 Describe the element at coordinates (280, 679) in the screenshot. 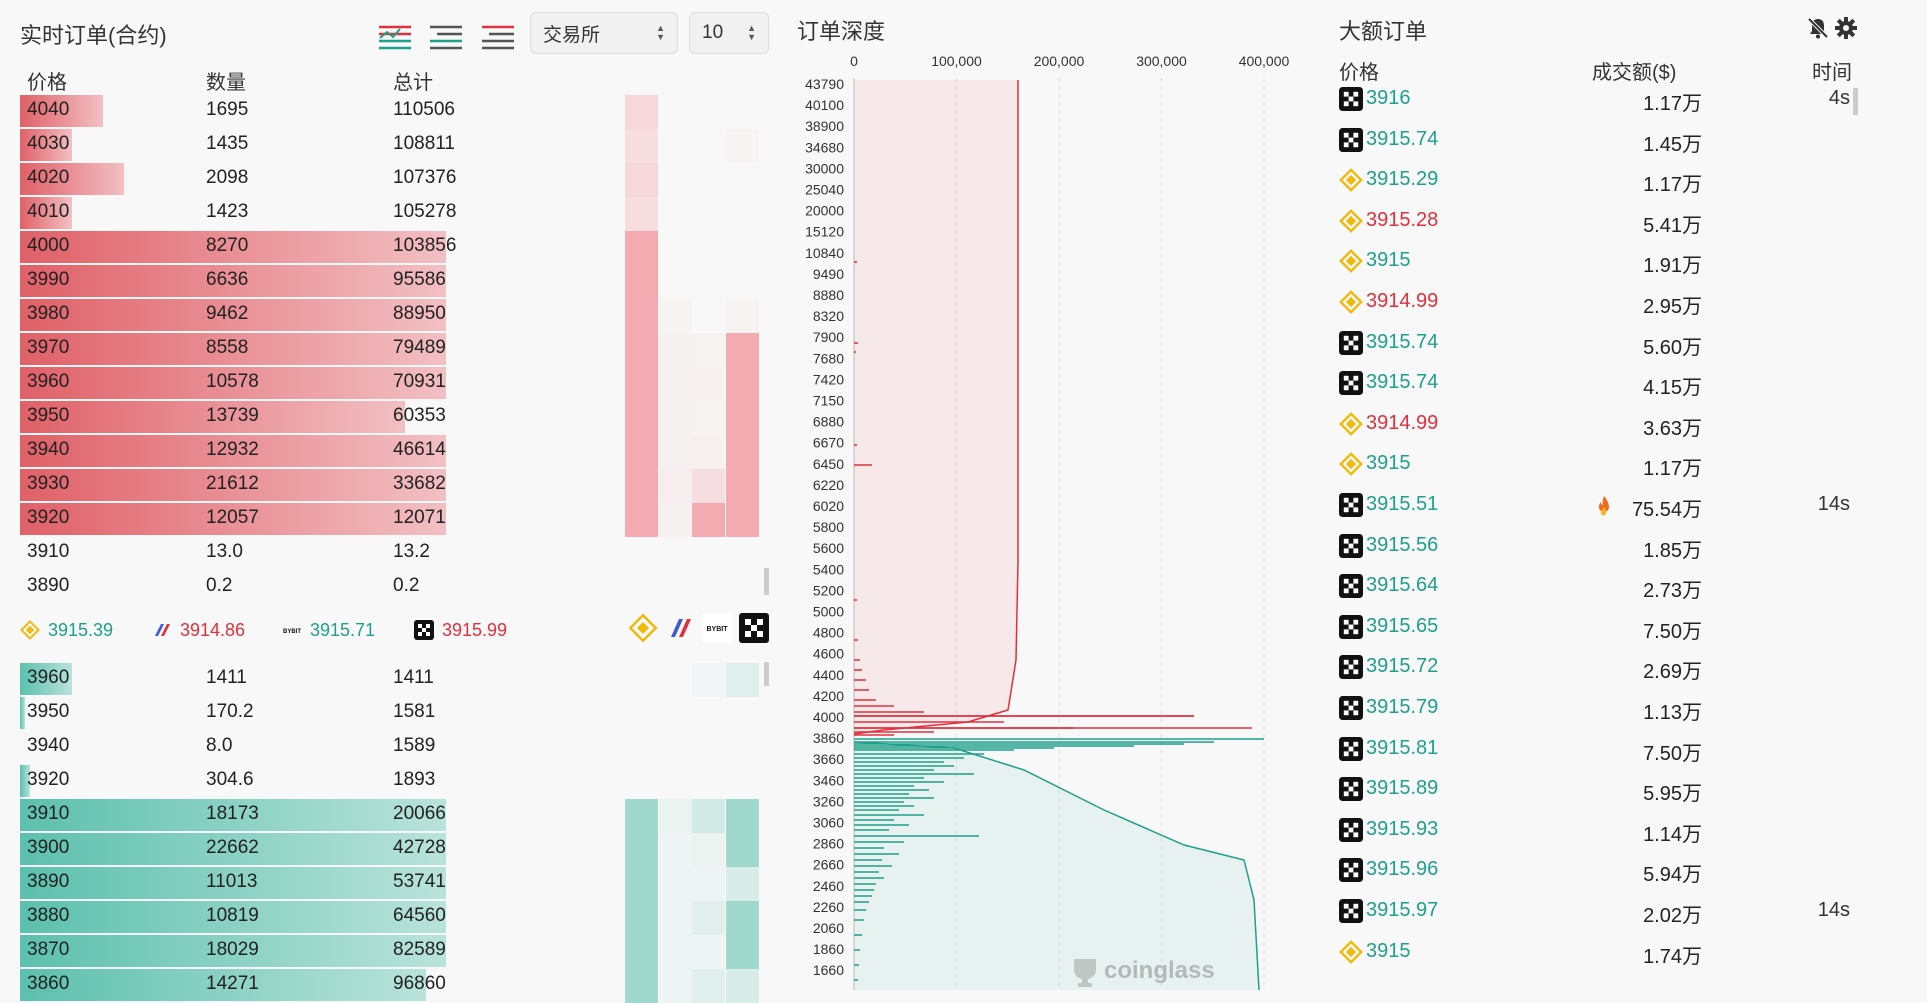

I see `bid-row: 3960 1411 1411` at that location.